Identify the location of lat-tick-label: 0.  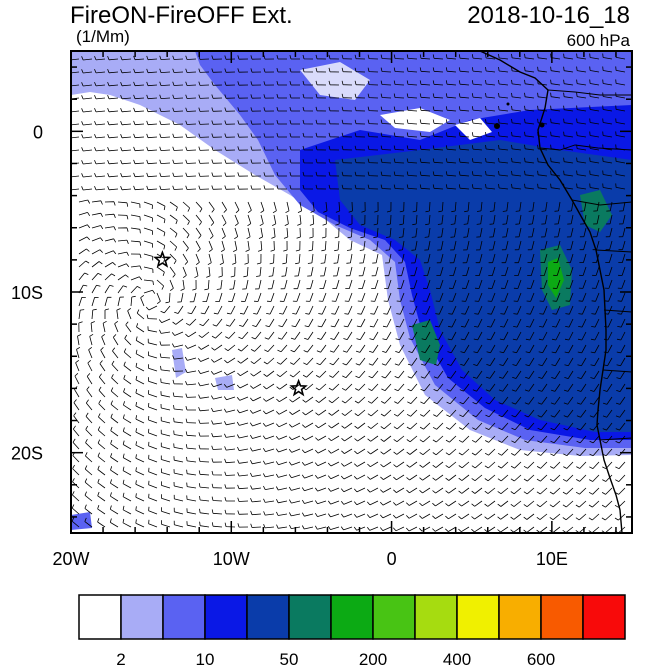
(38, 132).